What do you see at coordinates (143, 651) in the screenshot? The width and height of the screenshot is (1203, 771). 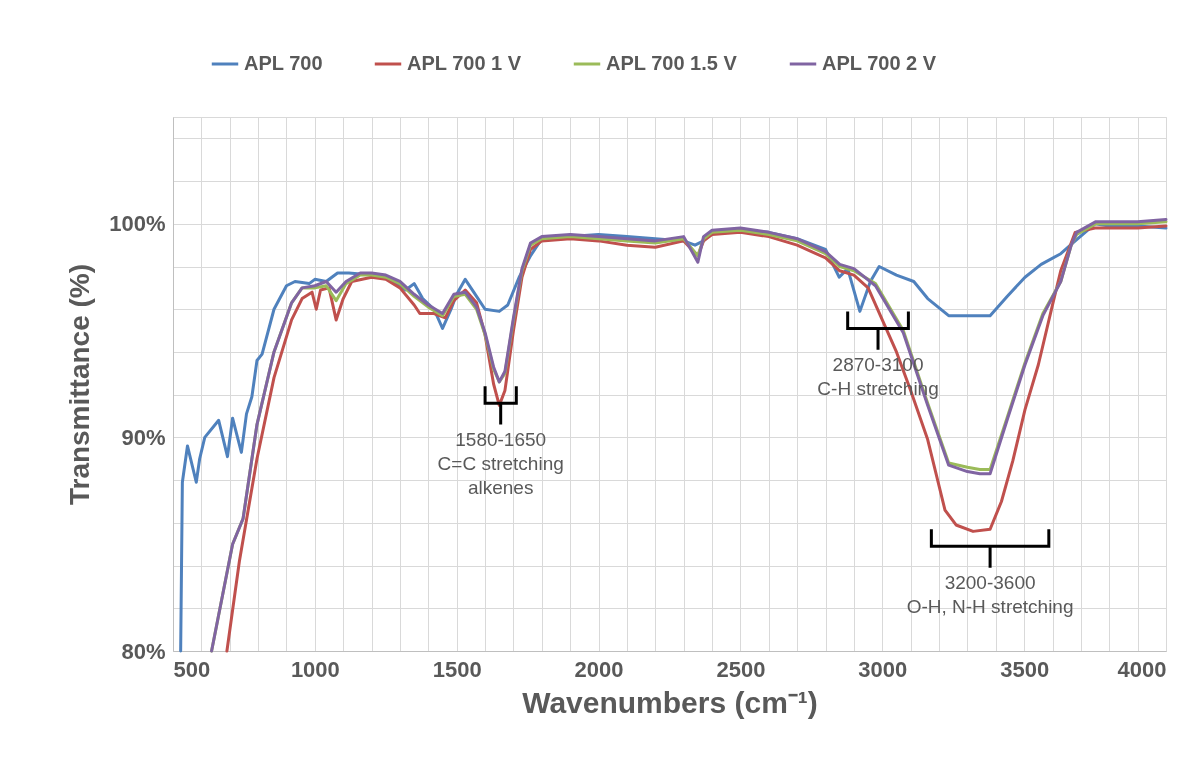 I see `y-tick-label: 80%` at bounding box center [143, 651].